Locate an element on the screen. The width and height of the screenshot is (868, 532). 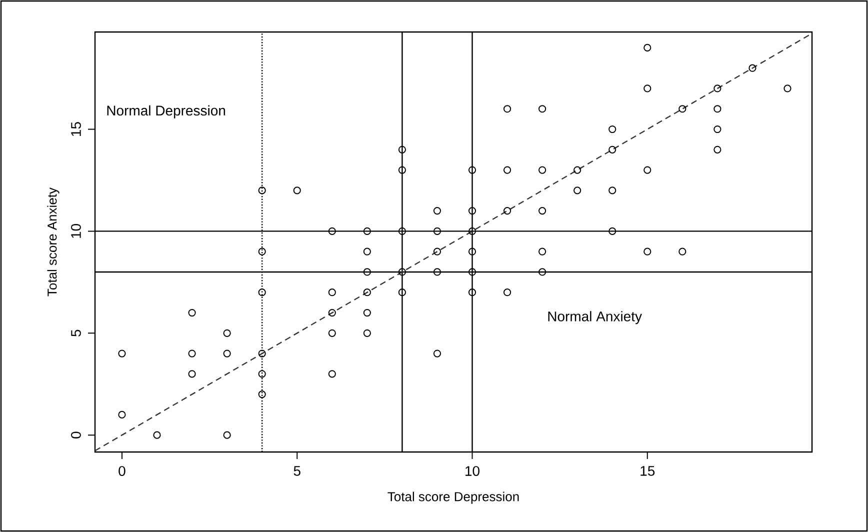
annotation: Normal Anxiety is located at coordinates (595, 317).